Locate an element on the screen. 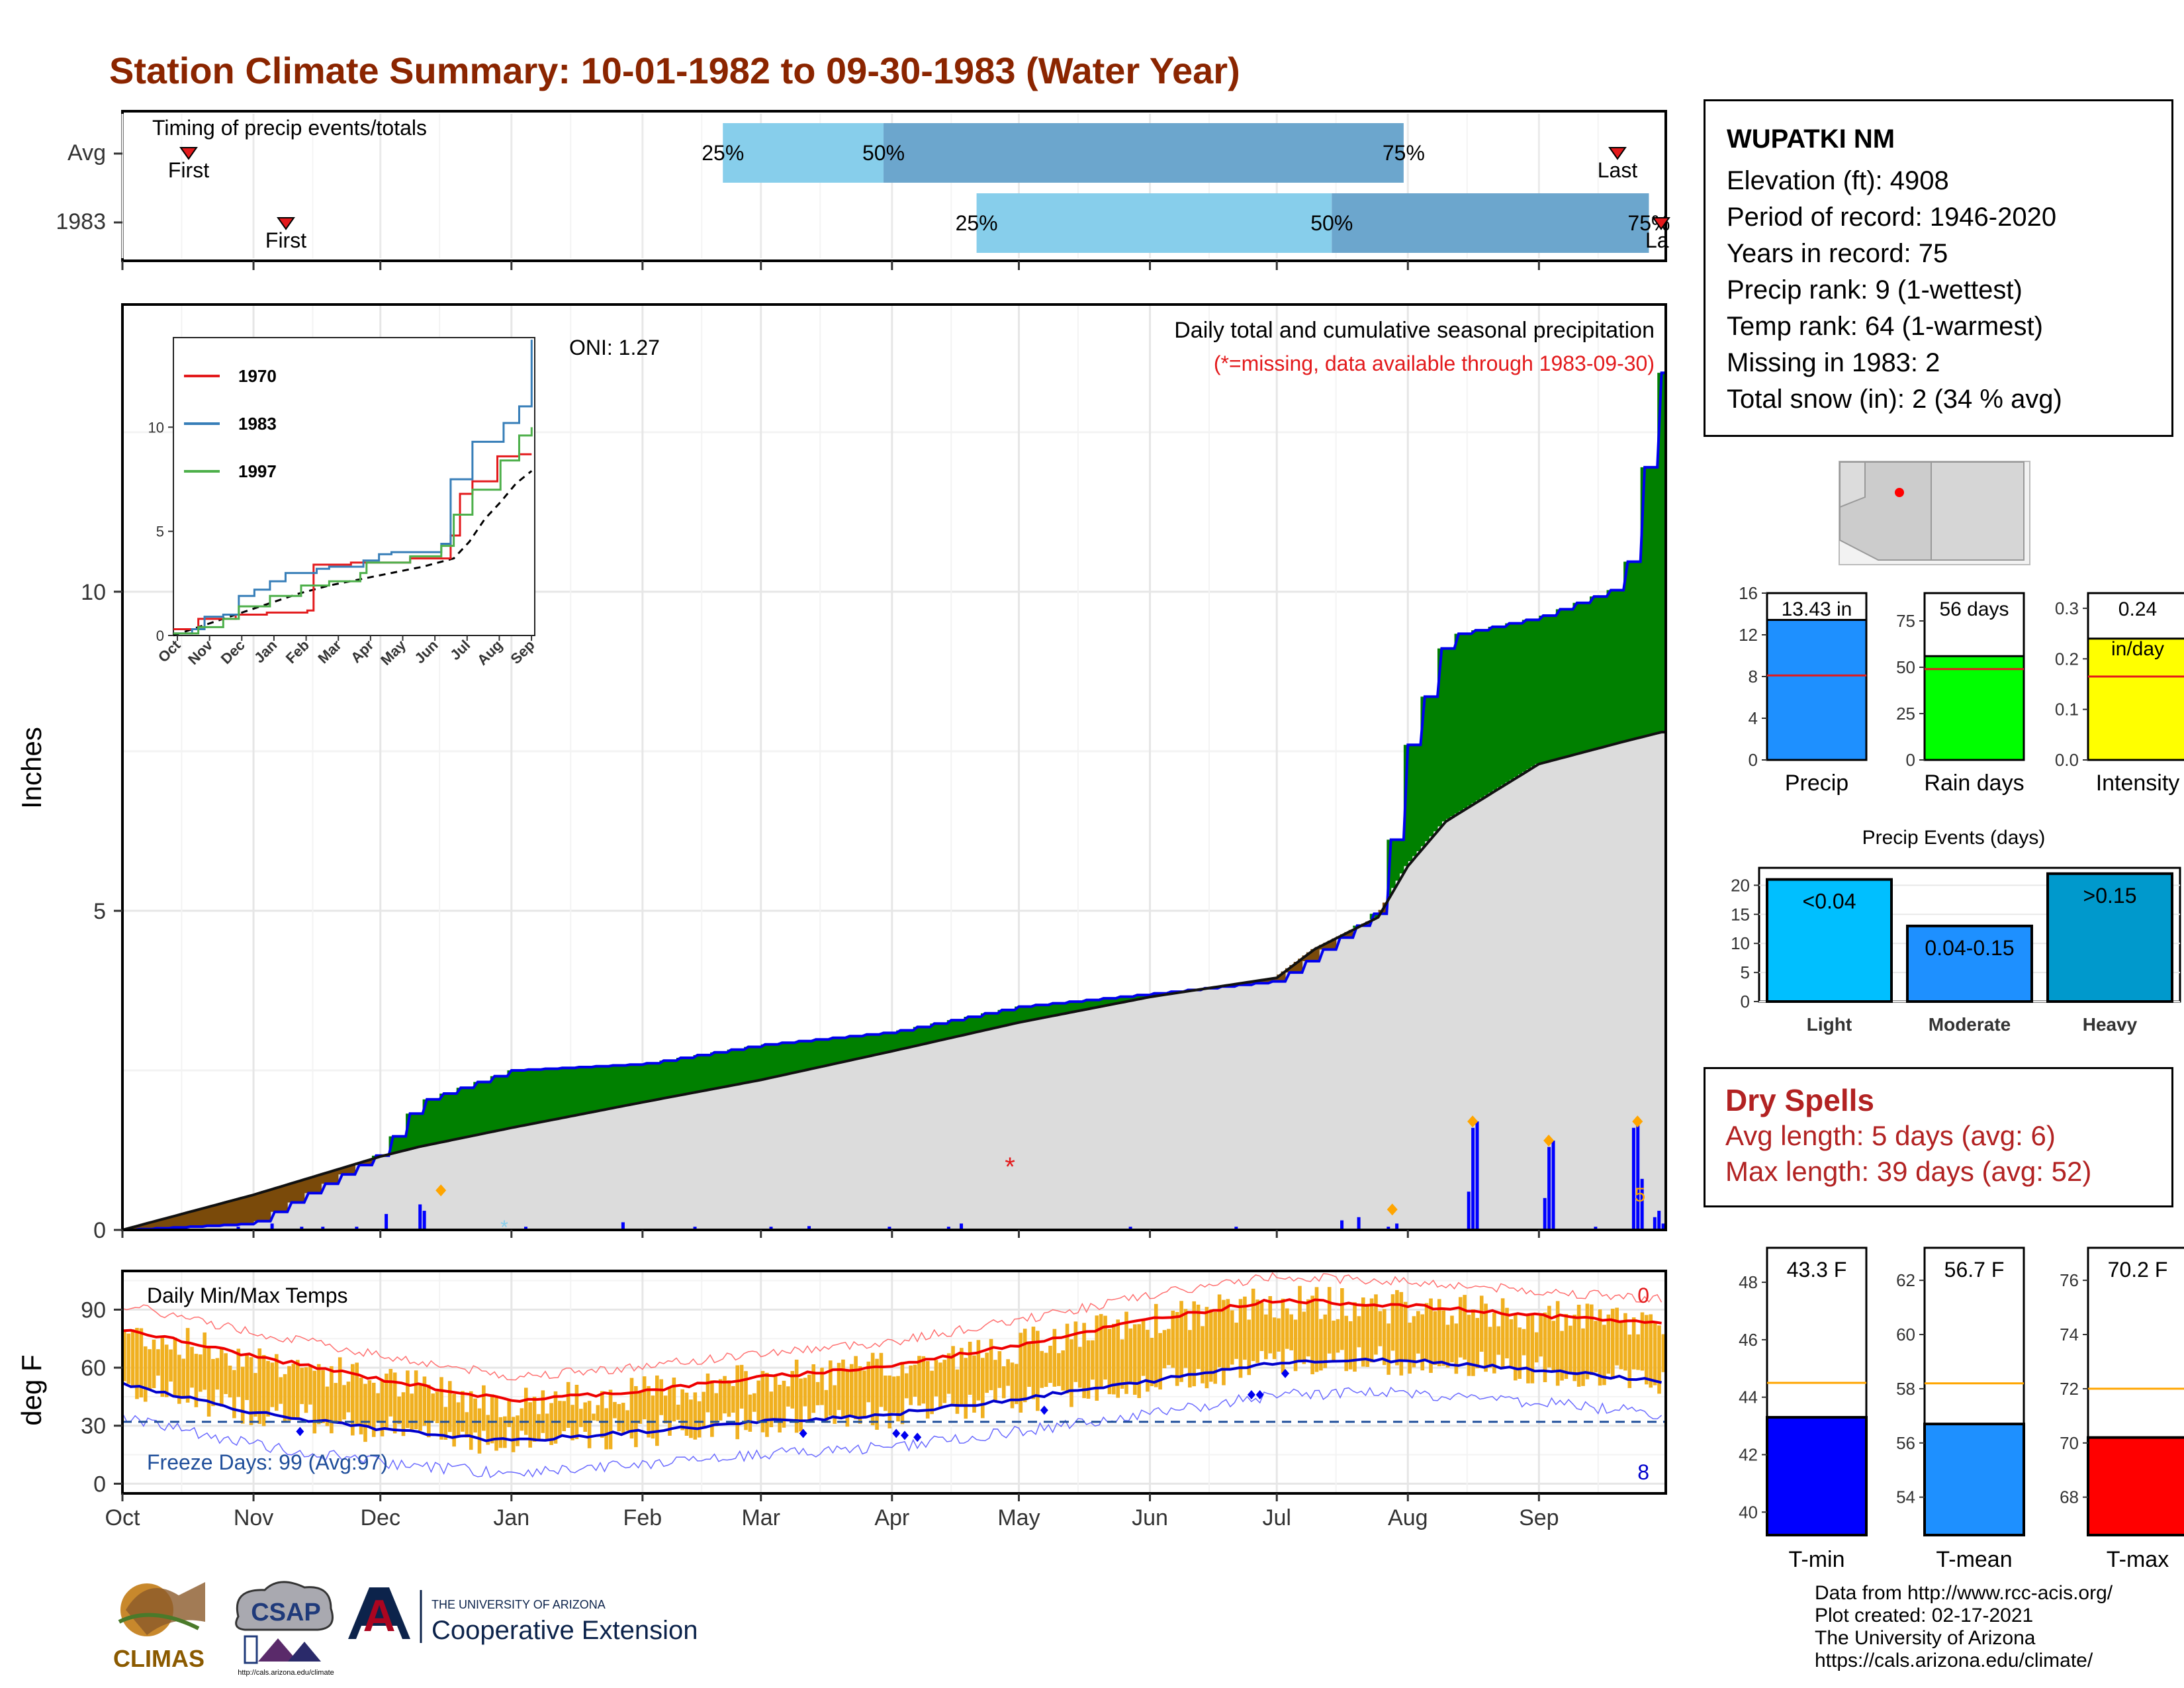 This screenshot has height=1688, width=2184. events-title: Precip Events (days) is located at coordinates (1954, 838).